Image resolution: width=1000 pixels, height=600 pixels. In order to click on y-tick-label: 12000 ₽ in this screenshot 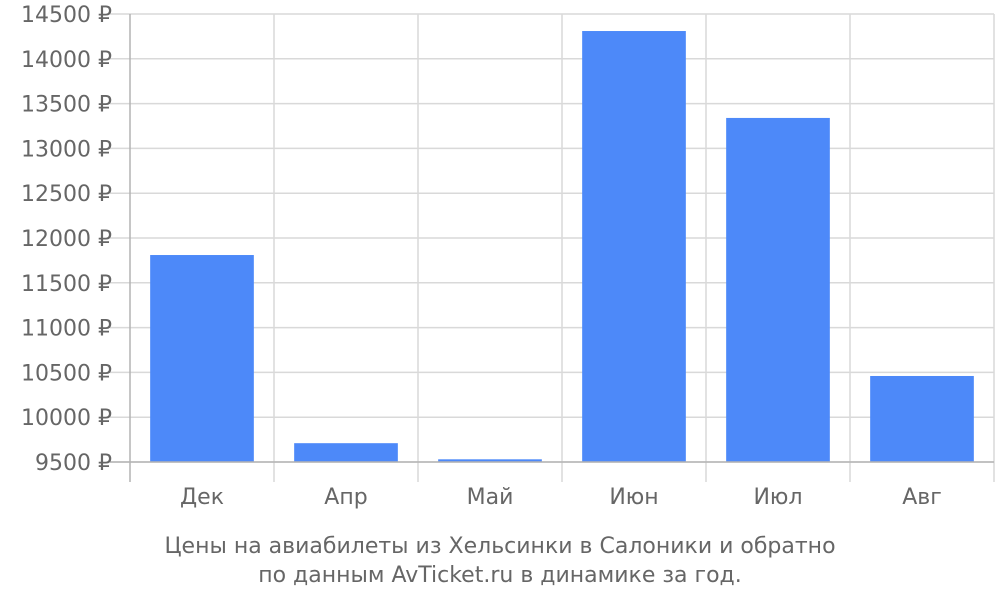, I will do `click(66, 239)`.